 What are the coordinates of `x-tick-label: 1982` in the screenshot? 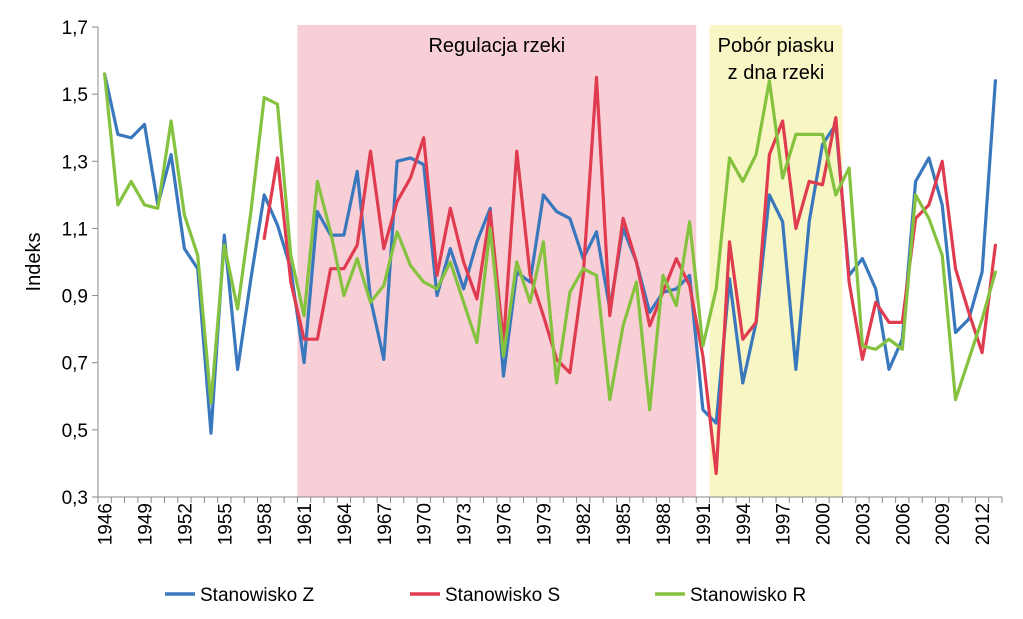 It's located at (584, 524).